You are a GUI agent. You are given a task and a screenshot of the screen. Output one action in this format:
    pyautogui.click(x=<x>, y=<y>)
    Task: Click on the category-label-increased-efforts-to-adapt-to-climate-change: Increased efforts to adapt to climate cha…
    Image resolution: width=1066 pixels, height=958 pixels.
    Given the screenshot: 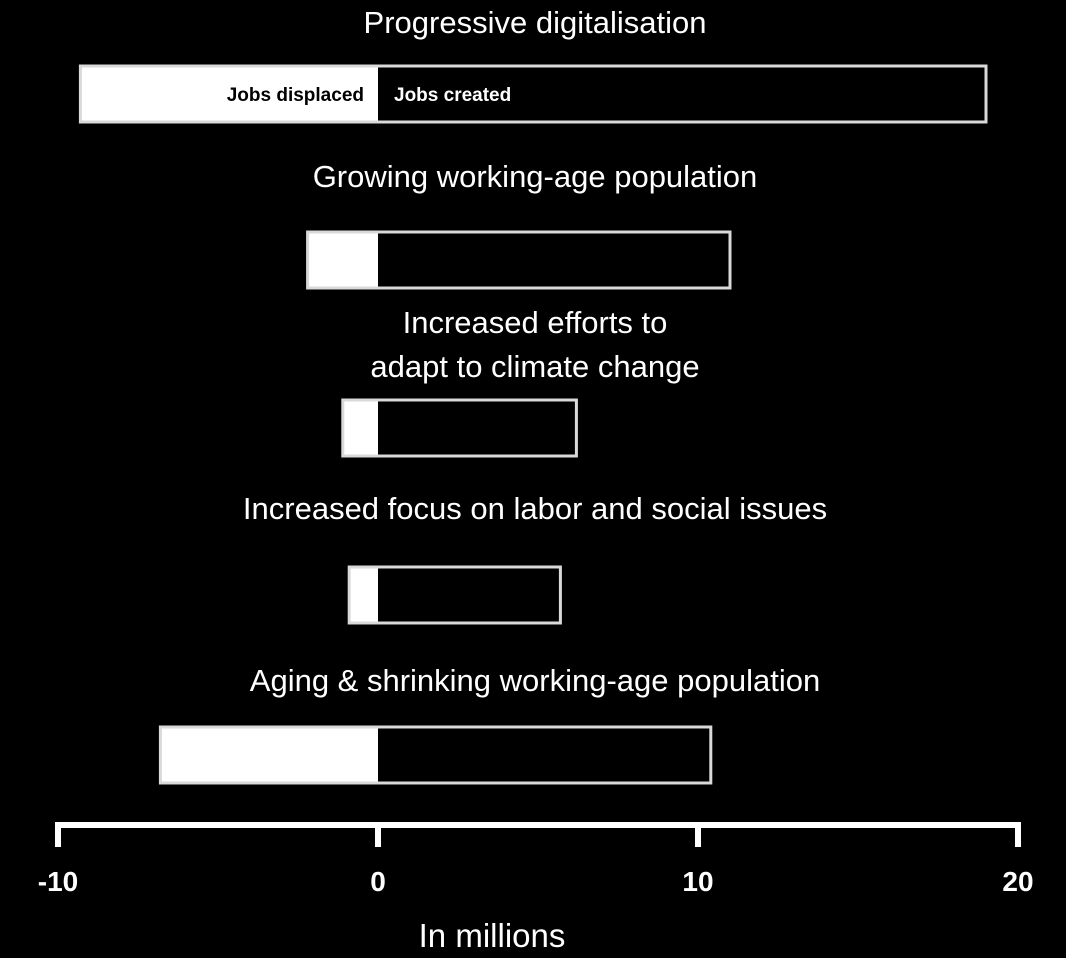 What is the action you would take?
    pyautogui.click(x=534, y=344)
    